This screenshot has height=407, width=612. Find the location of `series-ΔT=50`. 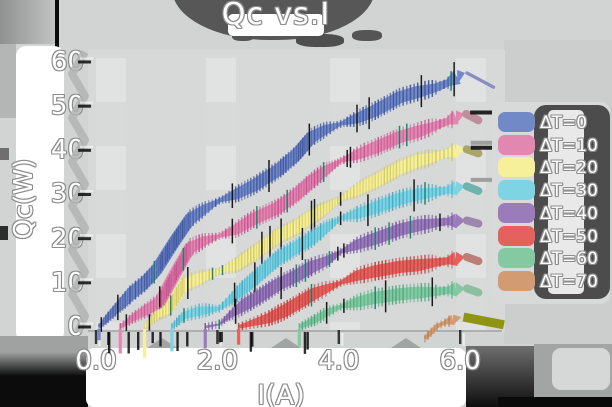

series-ΔT=50 is located at coordinates (360, 301).